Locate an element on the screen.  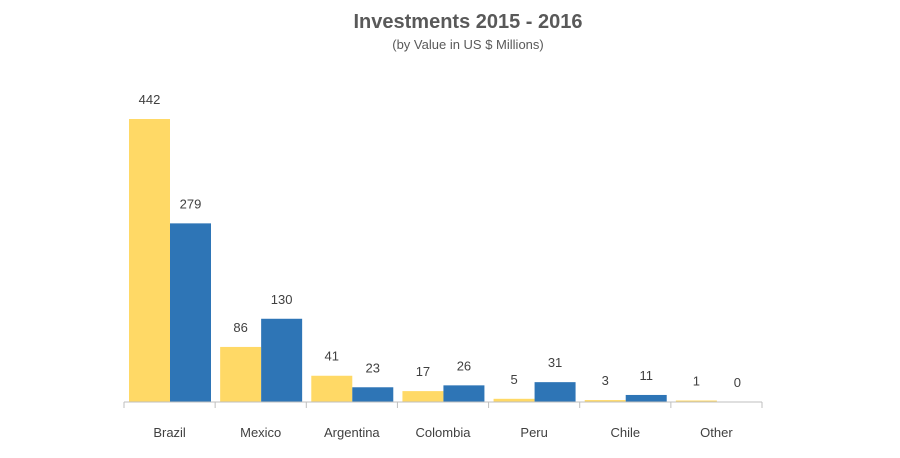
bar-other-2015 is located at coordinates (696, 401).